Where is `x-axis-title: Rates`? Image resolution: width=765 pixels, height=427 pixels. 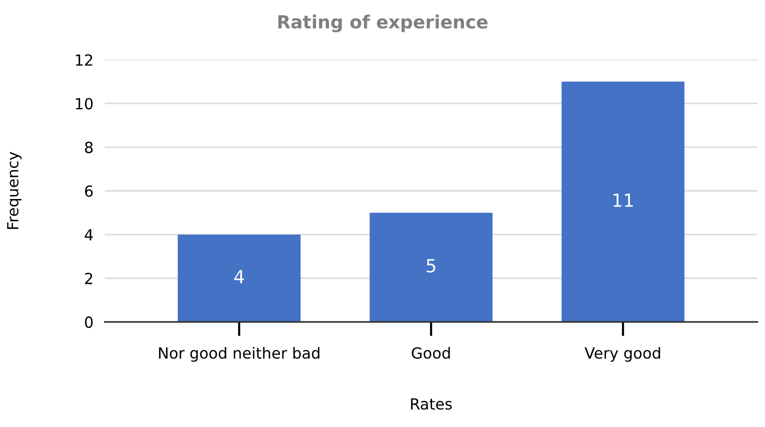
x-axis-title: Rates is located at coordinates (431, 404).